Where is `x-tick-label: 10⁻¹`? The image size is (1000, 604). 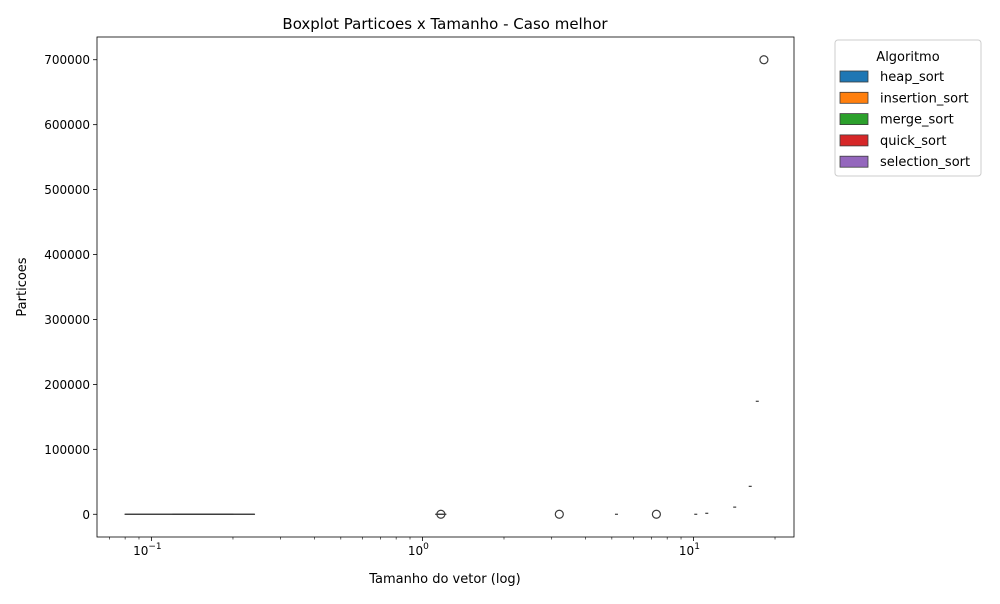
x-tick-label: 10⁻¹ is located at coordinates (147, 550).